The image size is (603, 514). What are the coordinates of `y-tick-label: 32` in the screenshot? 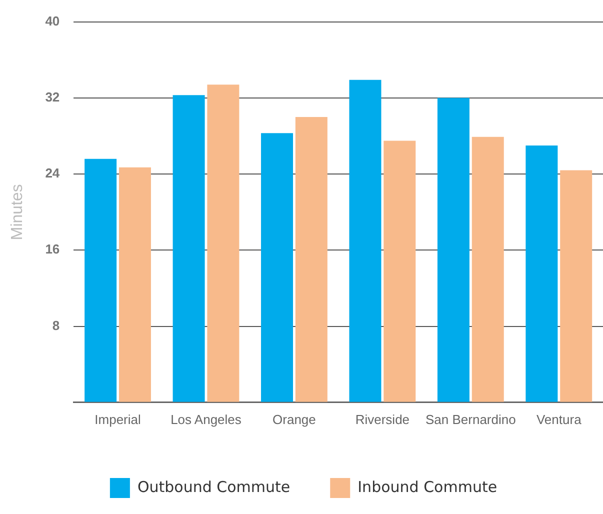 It's located at (52, 97).